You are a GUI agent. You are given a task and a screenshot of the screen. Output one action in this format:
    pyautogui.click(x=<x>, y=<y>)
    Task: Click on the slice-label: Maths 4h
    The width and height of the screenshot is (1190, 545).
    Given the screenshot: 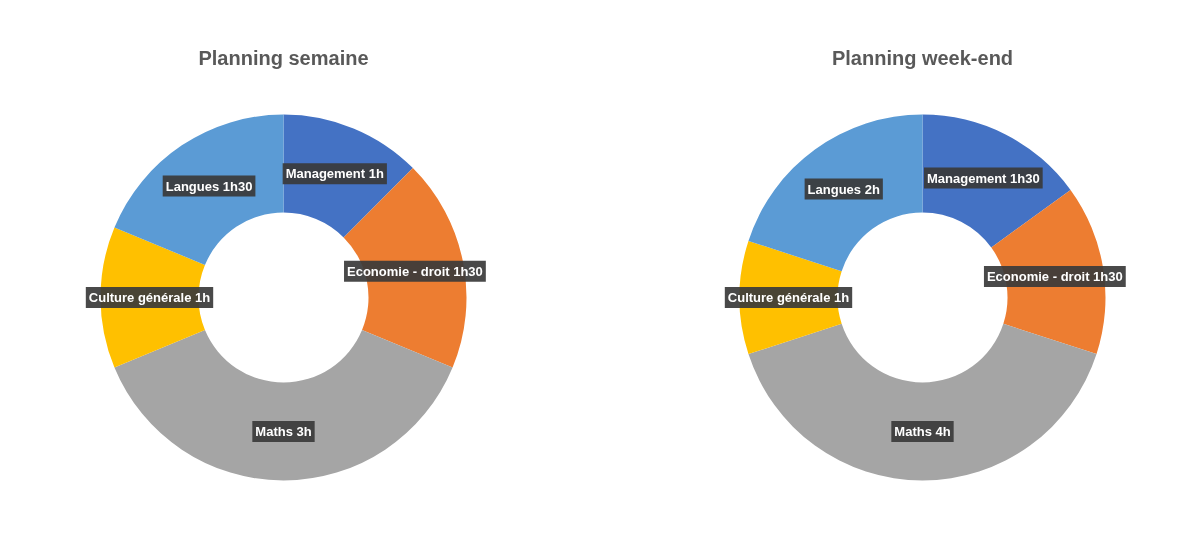 What is the action you would take?
    pyautogui.click(x=922, y=431)
    